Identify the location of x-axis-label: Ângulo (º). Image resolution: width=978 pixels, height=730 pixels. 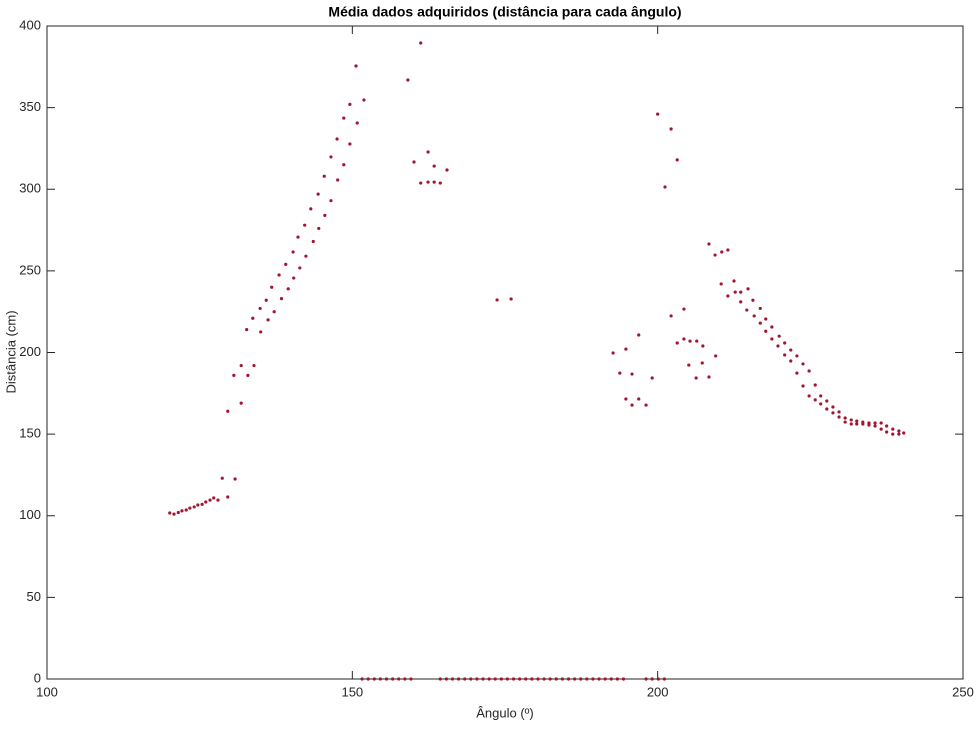
(505, 712).